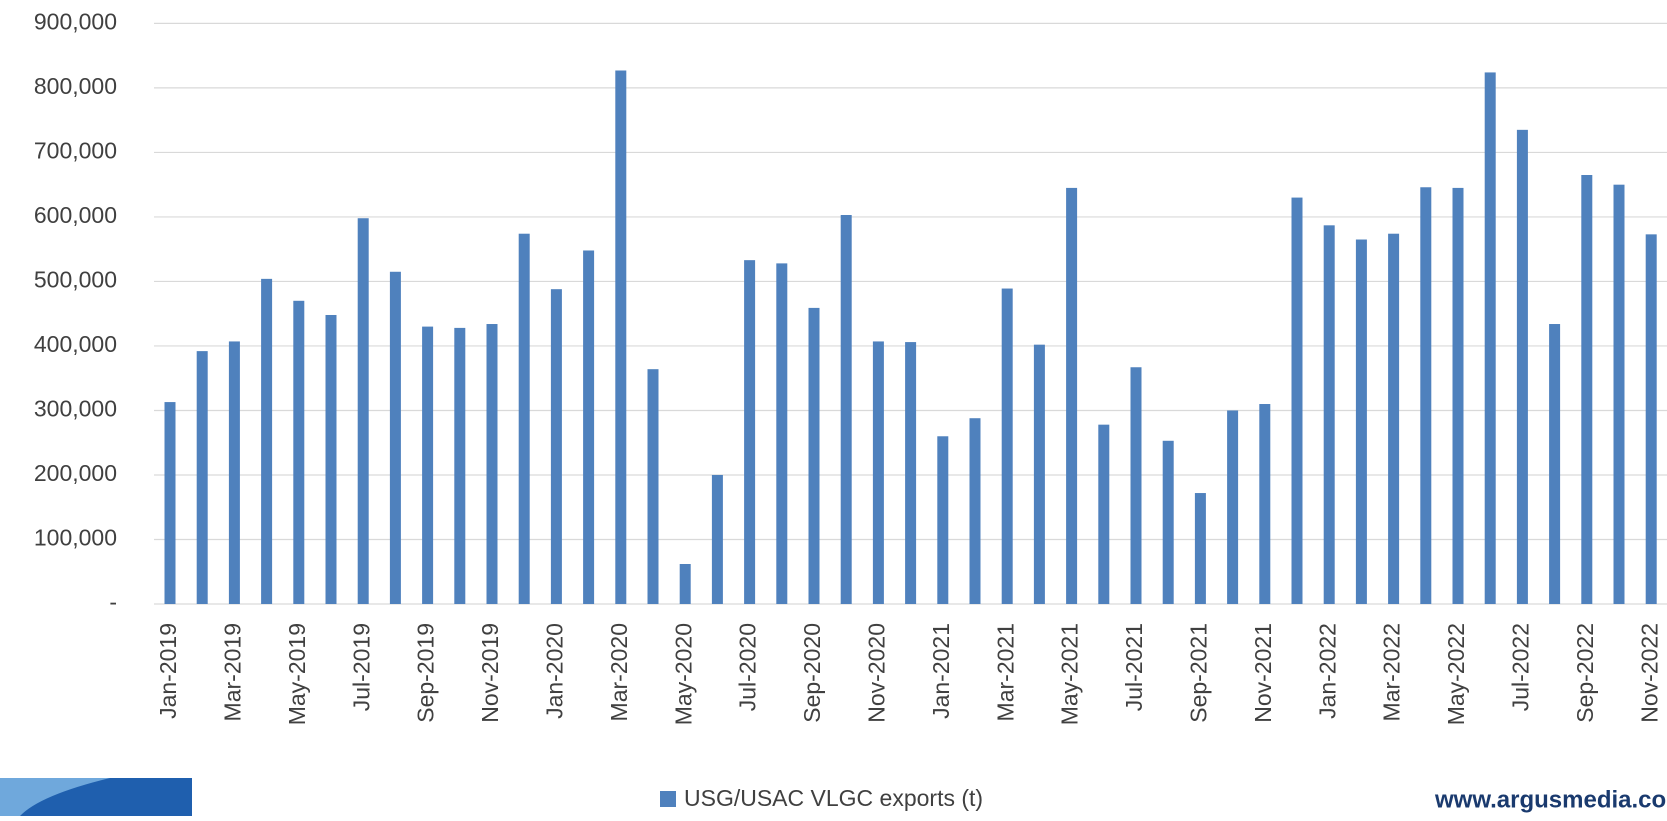  I want to click on y-tick-label: 700,000, so click(75, 151).